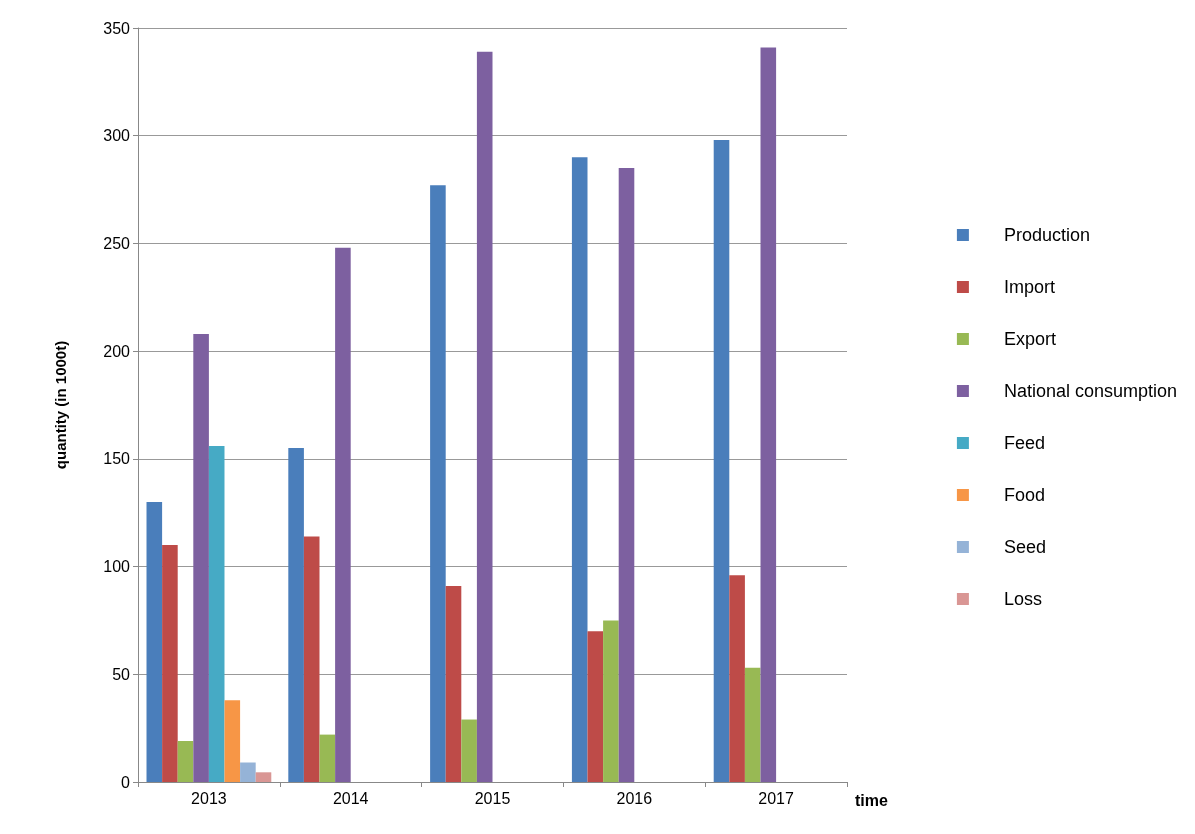  Describe the element at coordinates (1024, 443) in the screenshot. I see `legend-label: Feed` at that location.